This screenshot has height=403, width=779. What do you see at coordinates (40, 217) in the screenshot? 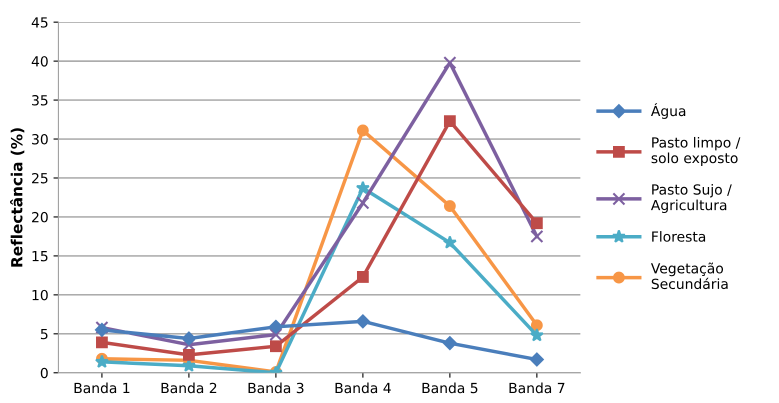
I see `y-tick-label: 20` at bounding box center [40, 217].